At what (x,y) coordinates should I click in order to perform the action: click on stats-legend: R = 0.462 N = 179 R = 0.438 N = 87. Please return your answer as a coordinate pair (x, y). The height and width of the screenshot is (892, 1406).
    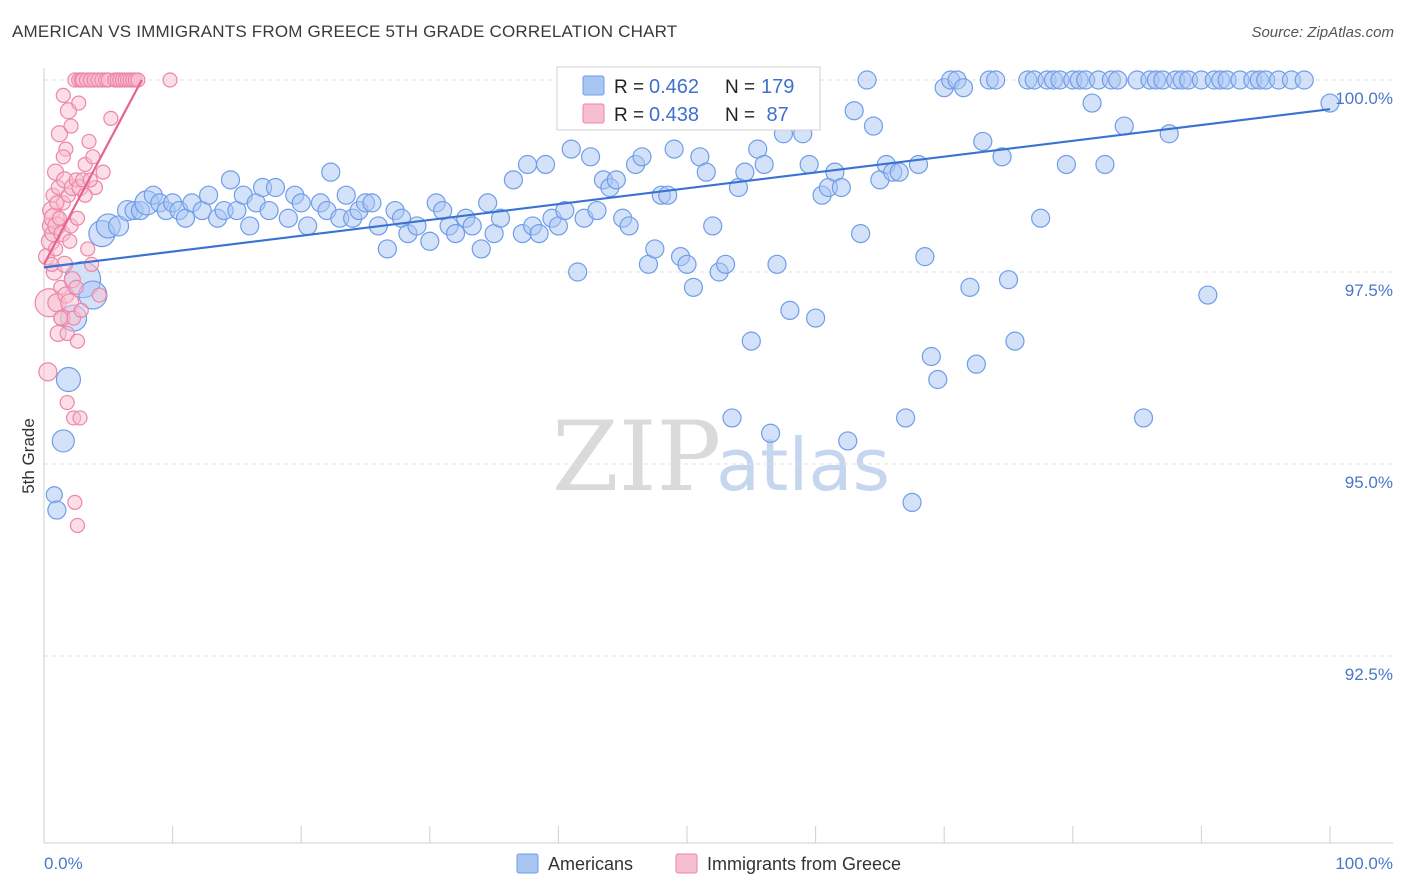
    Looking at the image, I should click on (688, 98).